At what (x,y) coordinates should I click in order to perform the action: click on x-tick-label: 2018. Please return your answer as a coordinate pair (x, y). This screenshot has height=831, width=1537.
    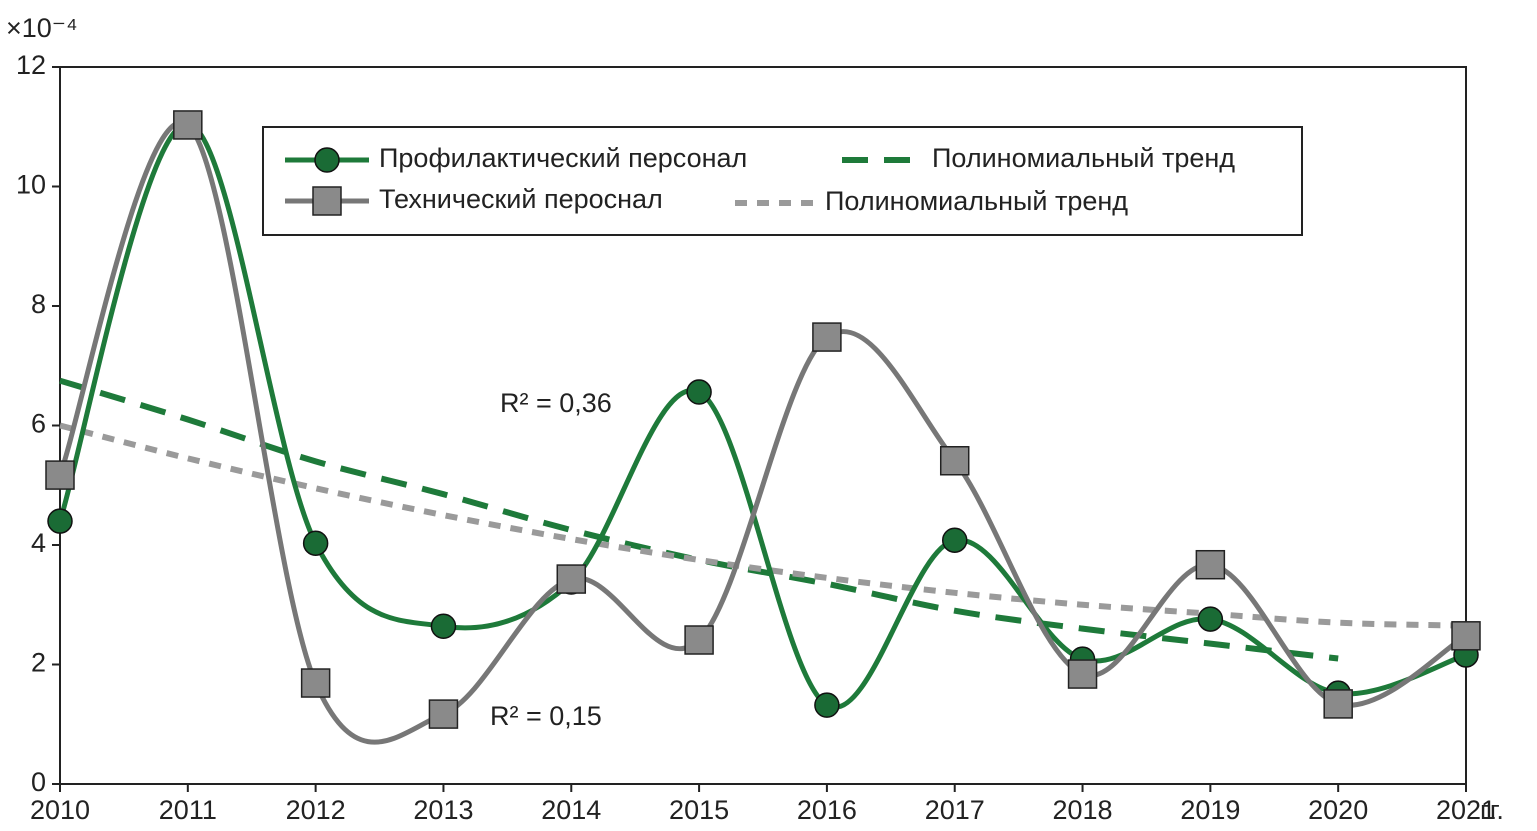
    Looking at the image, I should click on (1083, 810).